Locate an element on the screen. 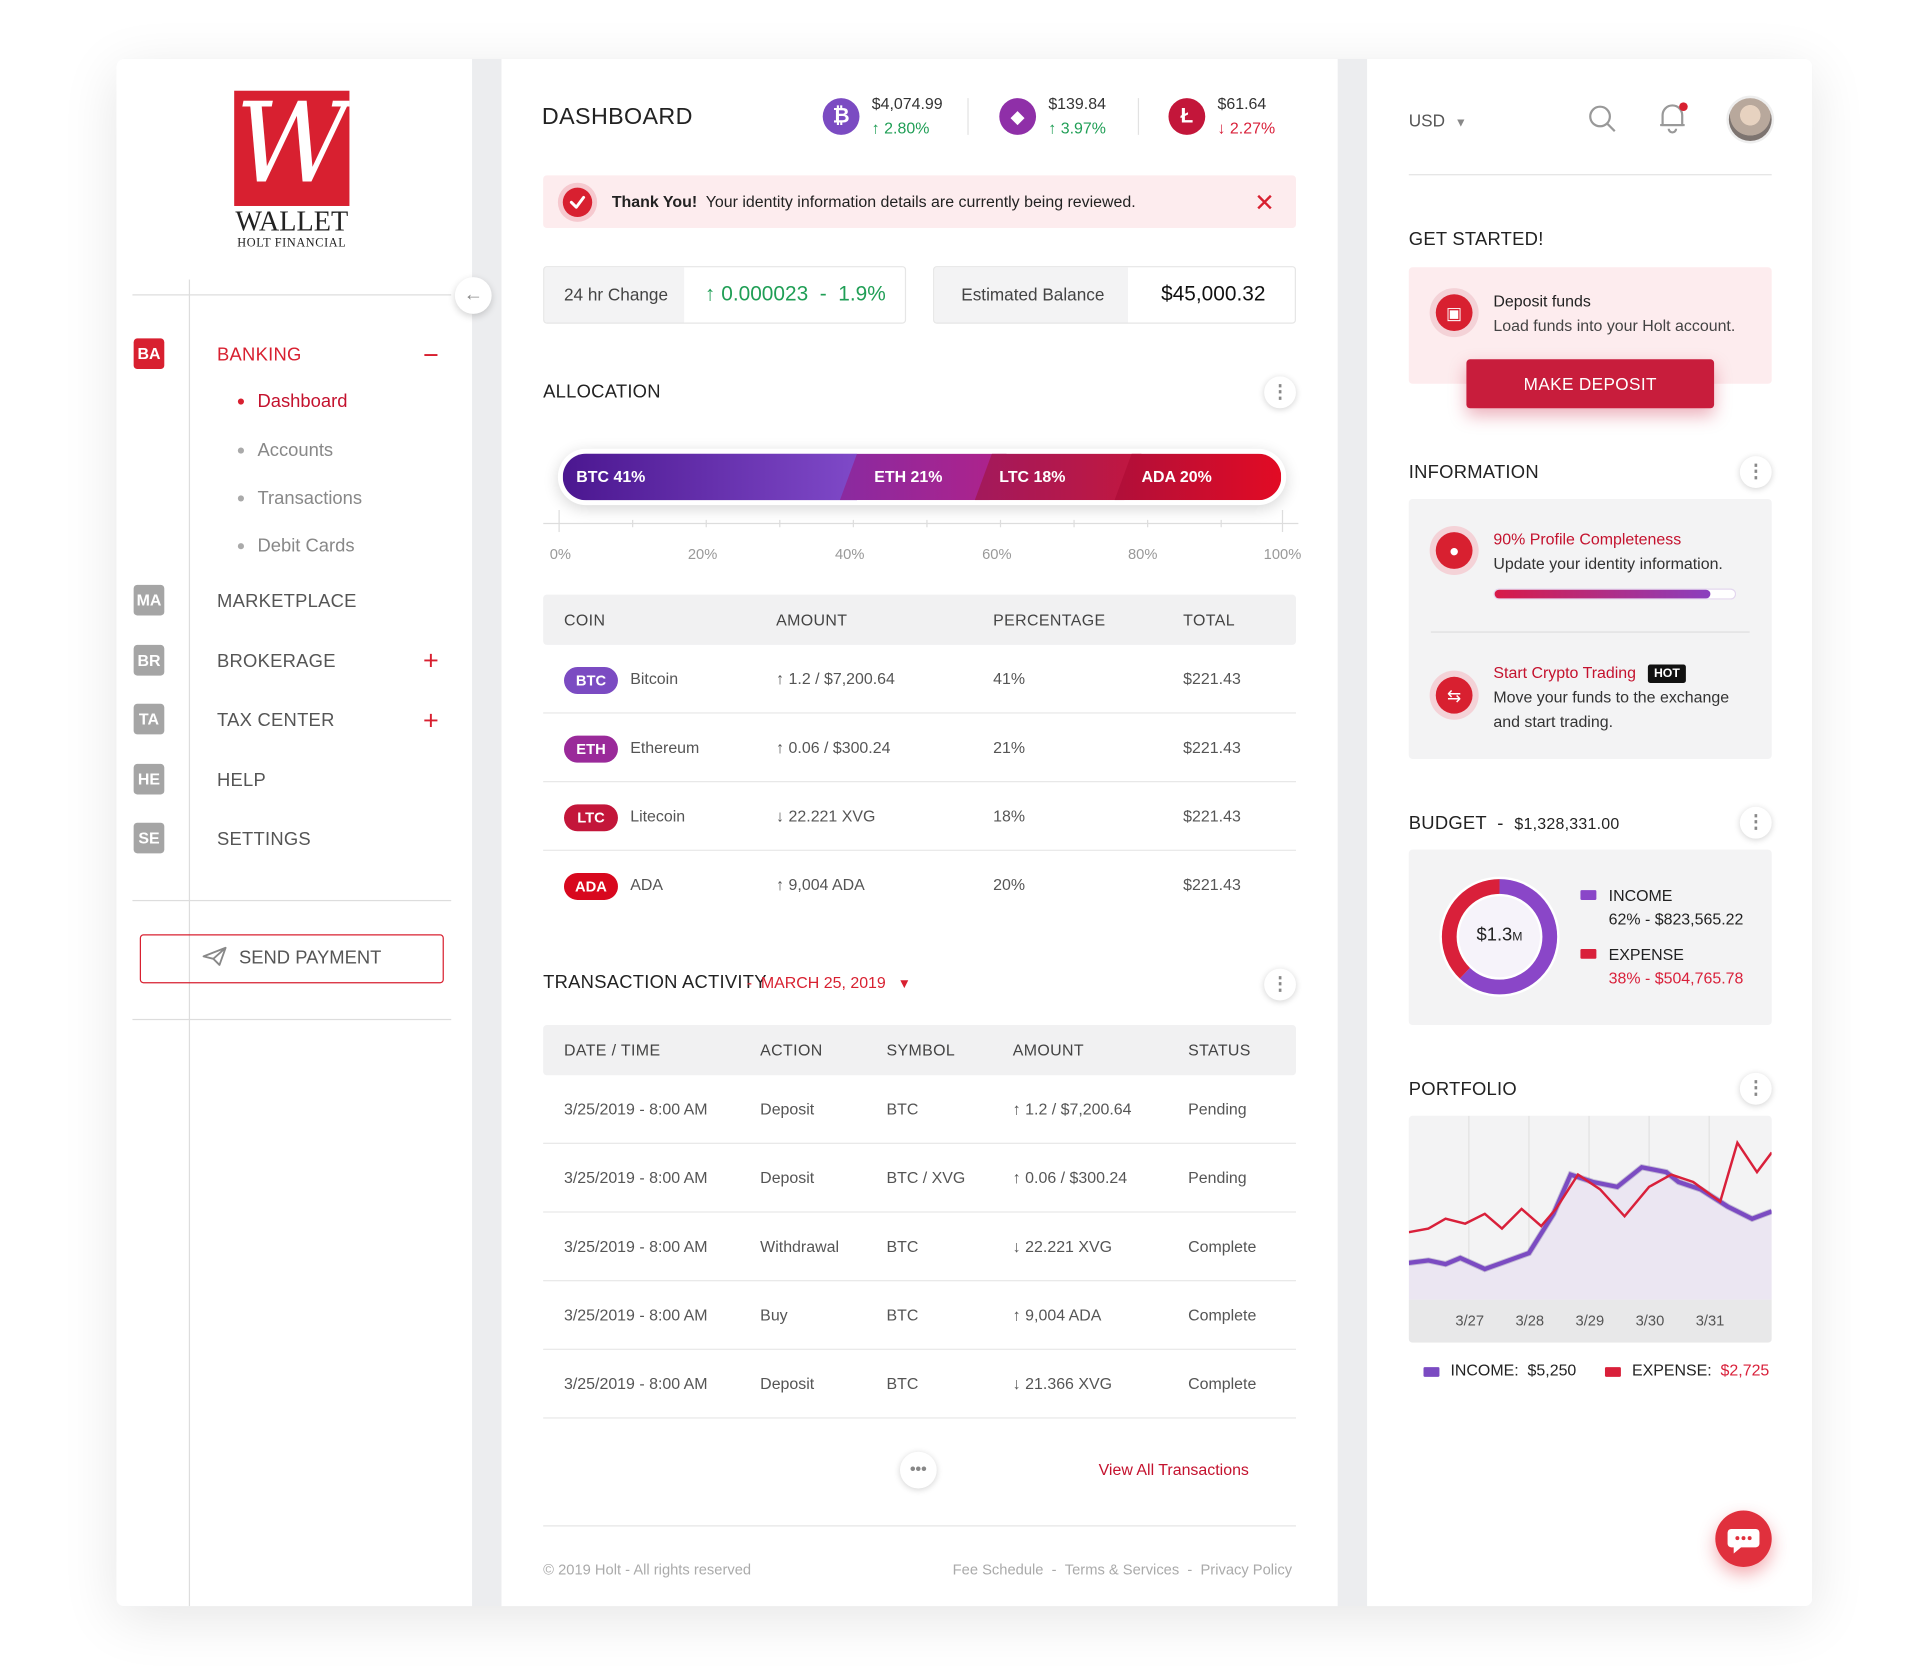 Image resolution: width=1920 pixels, height=1679 pixels. privacy-link: Privacy Policy is located at coordinates (1246, 1569).